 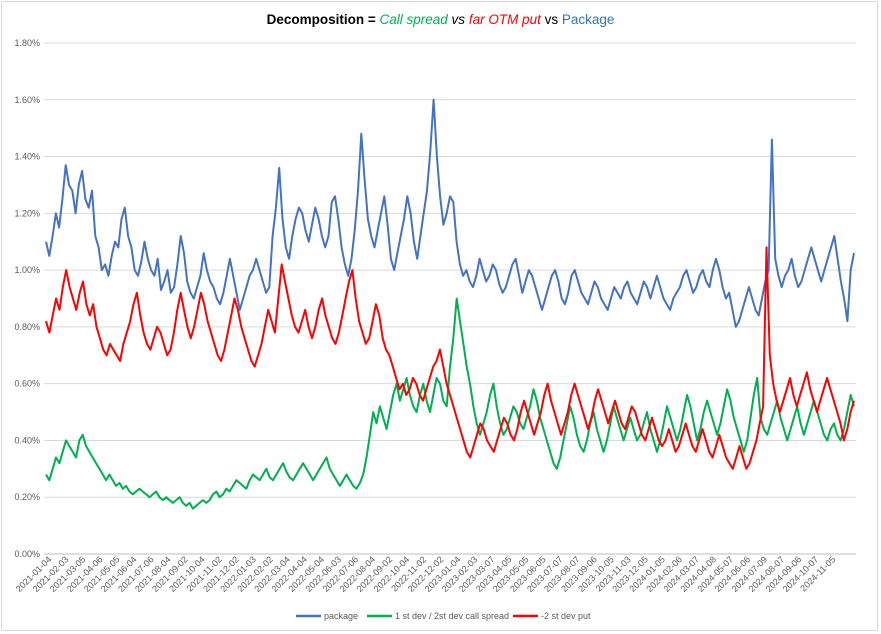 I want to click on title-part-call-spread: Call spread, so click(x=413, y=19).